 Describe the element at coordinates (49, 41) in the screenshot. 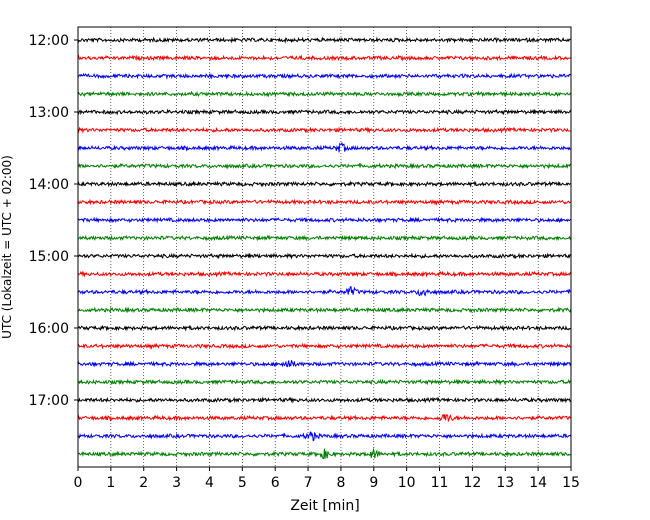

I see `y-tick-label: 12:00` at that location.